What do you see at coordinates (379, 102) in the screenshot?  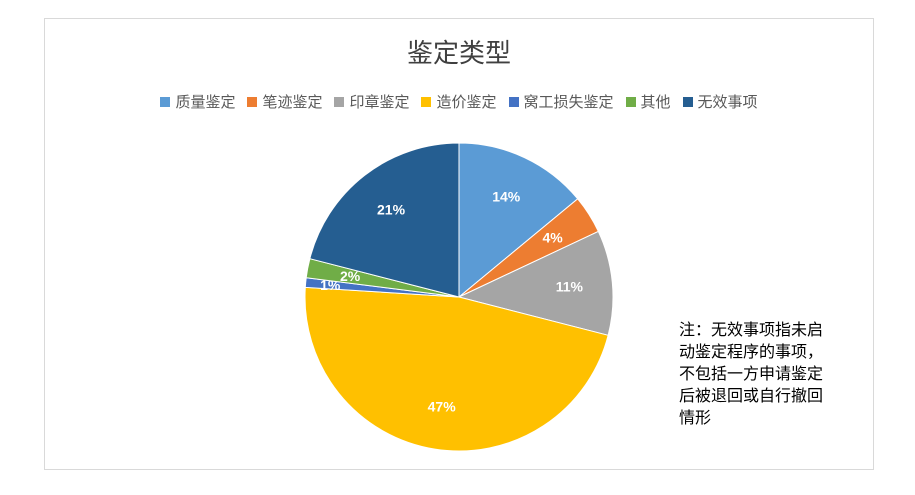 I see `legend-label: 印章鉴定` at bounding box center [379, 102].